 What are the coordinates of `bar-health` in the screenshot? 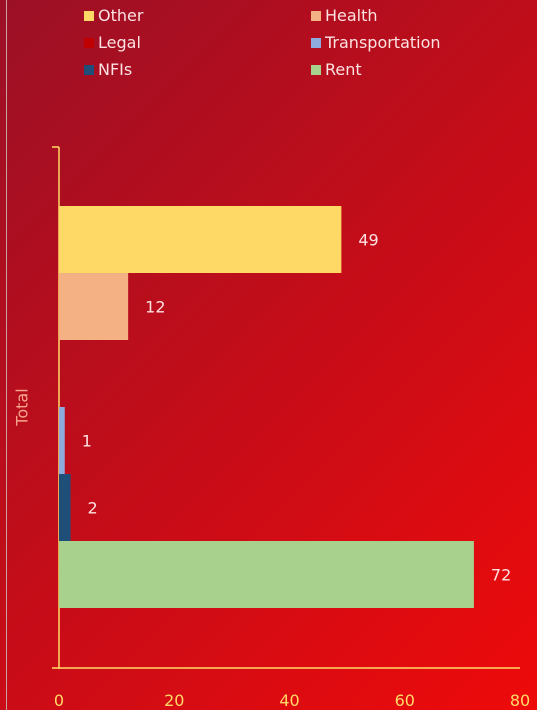 It's located at (94, 306).